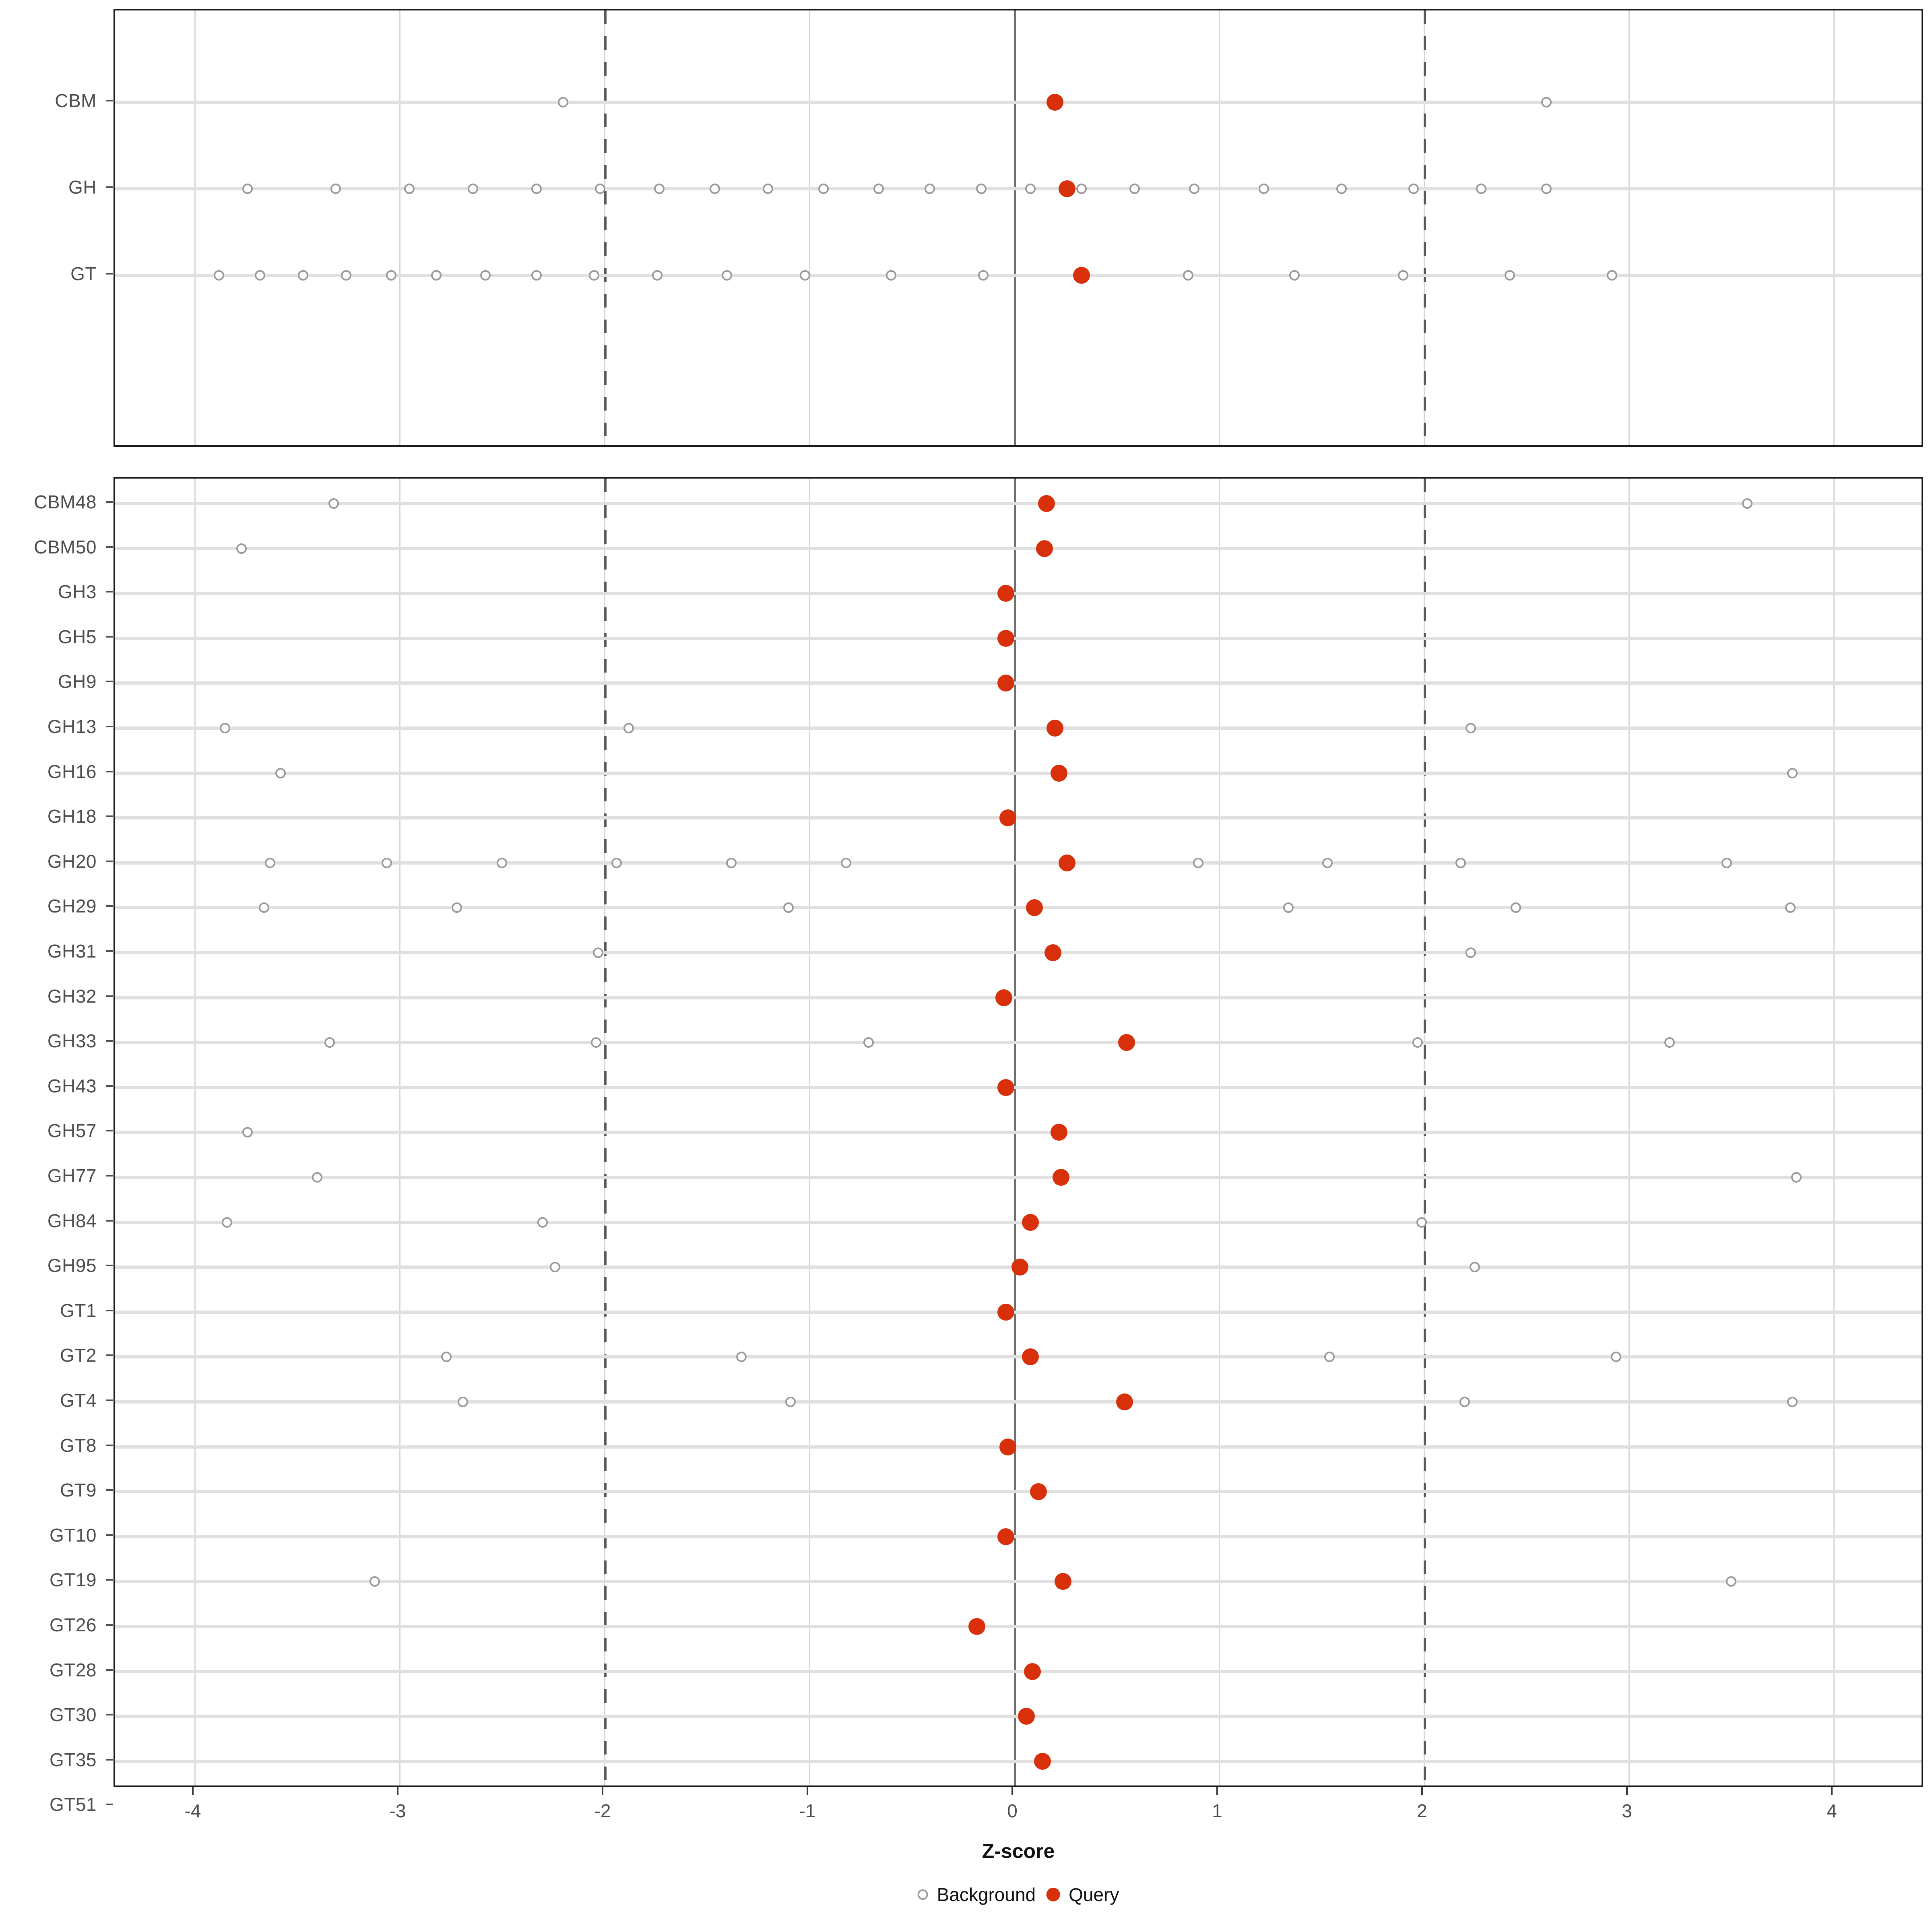  I want to click on x-axis-tick-label: -1, so click(807, 1810).